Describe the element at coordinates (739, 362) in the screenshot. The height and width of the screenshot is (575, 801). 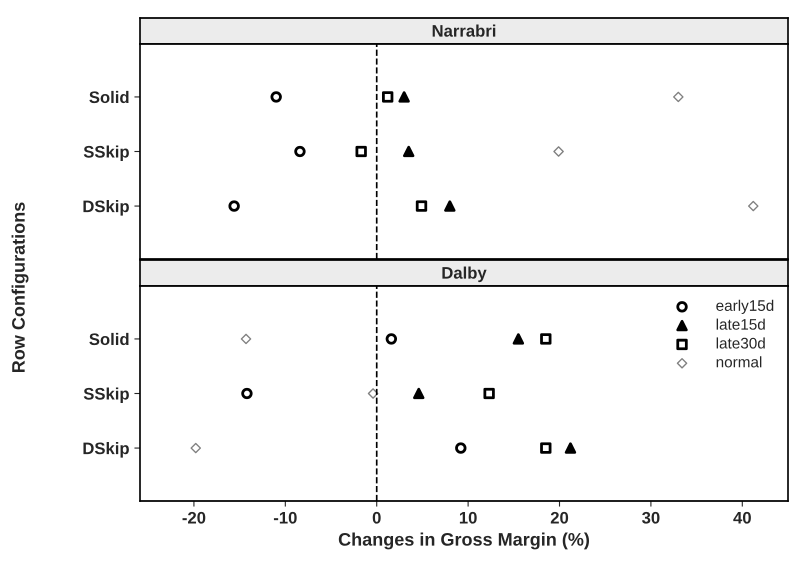
I see `legend-label: normal` at that location.